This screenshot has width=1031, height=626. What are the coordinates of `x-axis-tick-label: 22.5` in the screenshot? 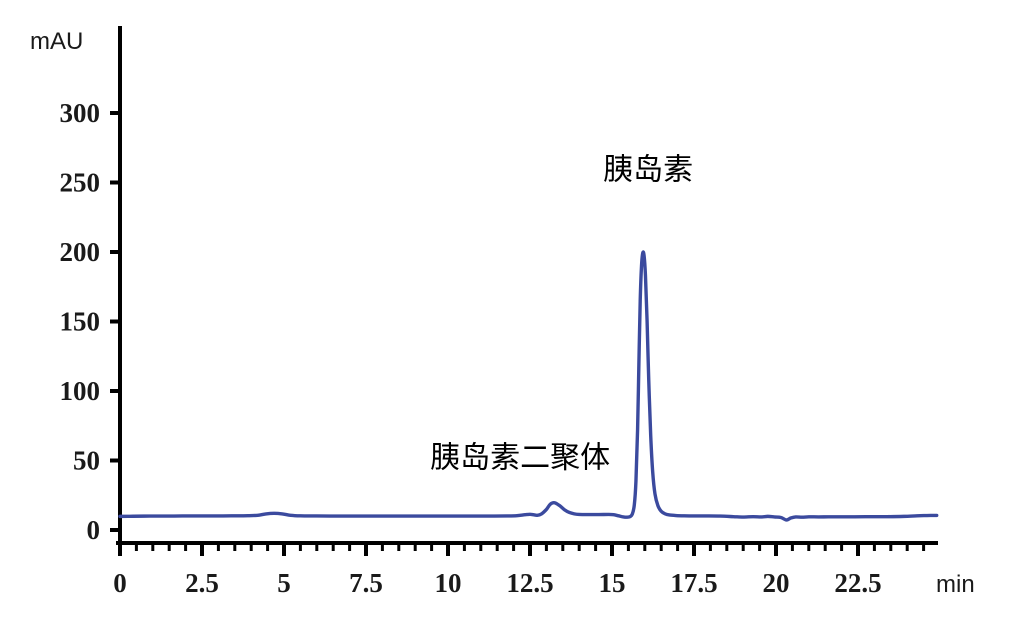 It's located at (857, 583).